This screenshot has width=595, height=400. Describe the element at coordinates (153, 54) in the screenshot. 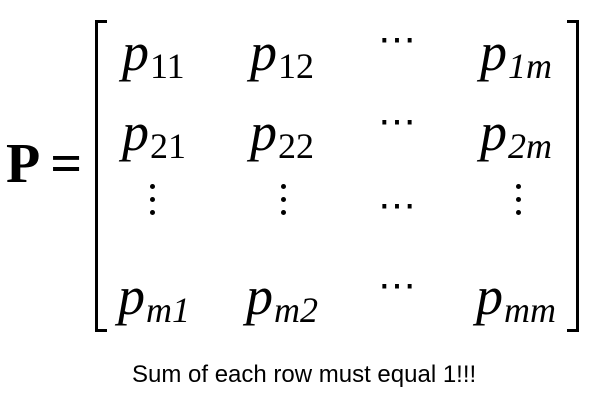

I see `matrix-entry-p11: p11` at that location.